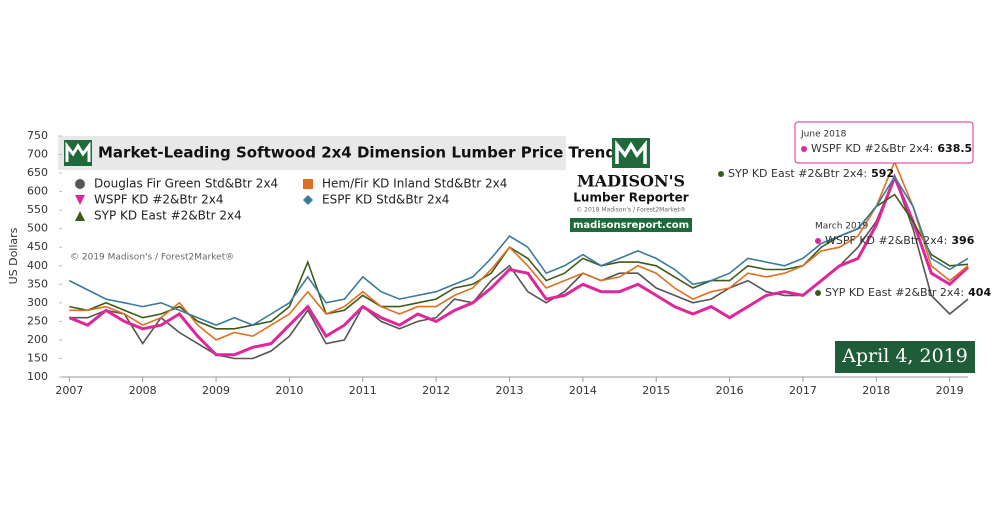 The image size is (994, 524). What do you see at coordinates (509, 390) in the screenshot?
I see `x-tick-label: 2013` at bounding box center [509, 390].